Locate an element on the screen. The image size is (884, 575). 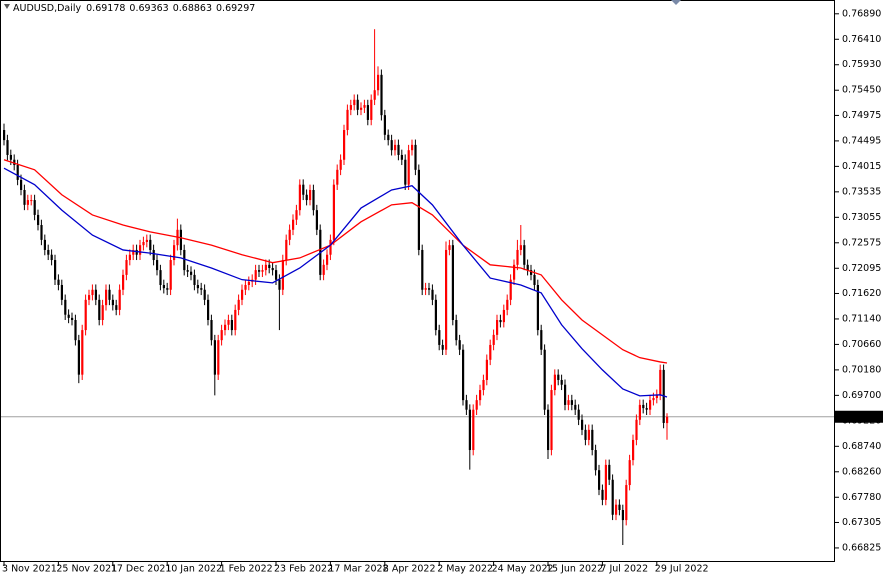
y-tick-label: 0.74975 is located at coordinates (861, 115).